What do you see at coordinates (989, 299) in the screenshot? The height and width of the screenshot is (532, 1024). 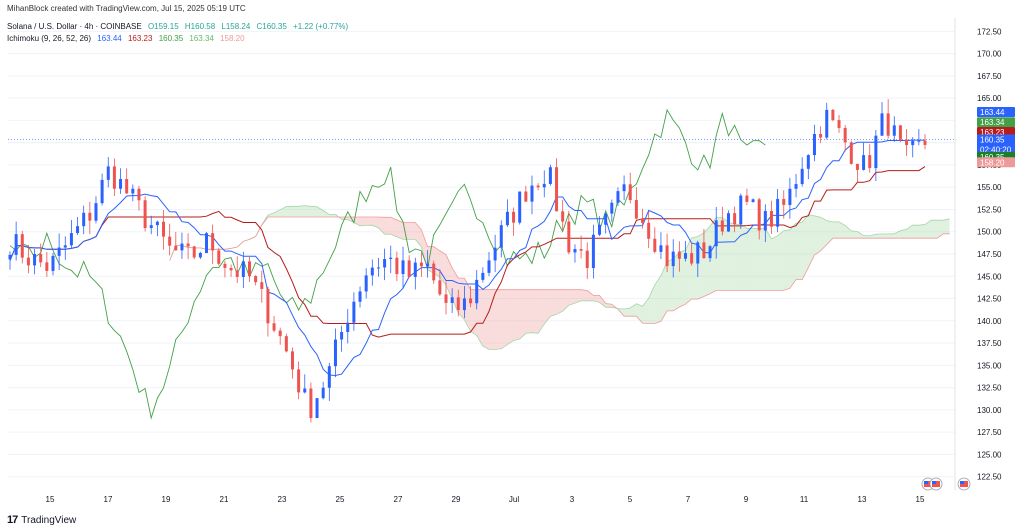 I see `y-tick-label: 142.50` at bounding box center [989, 299].